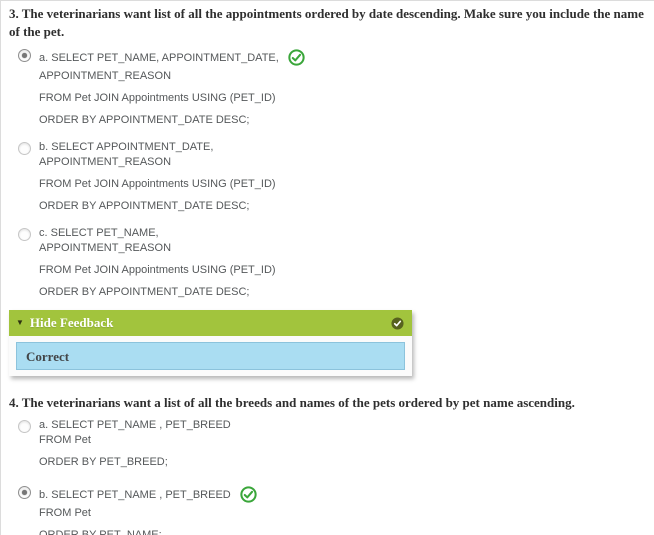 The image size is (654, 535). I want to click on feedback-toggle: ▼ Hide Feedback, so click(210, 323).